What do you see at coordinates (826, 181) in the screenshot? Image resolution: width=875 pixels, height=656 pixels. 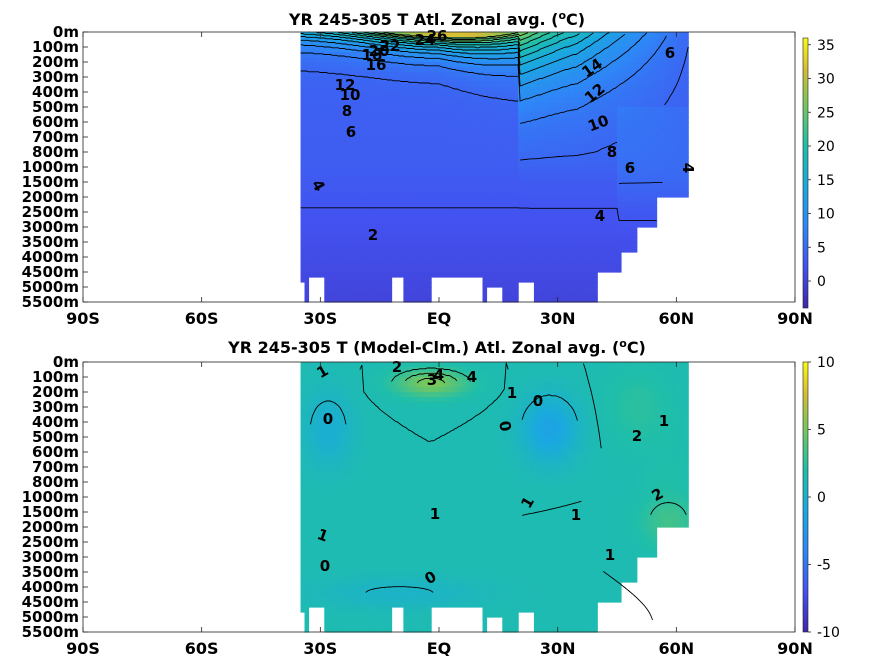 I see `colorbar-tick-label: 15` at bounding box center [826, 181].